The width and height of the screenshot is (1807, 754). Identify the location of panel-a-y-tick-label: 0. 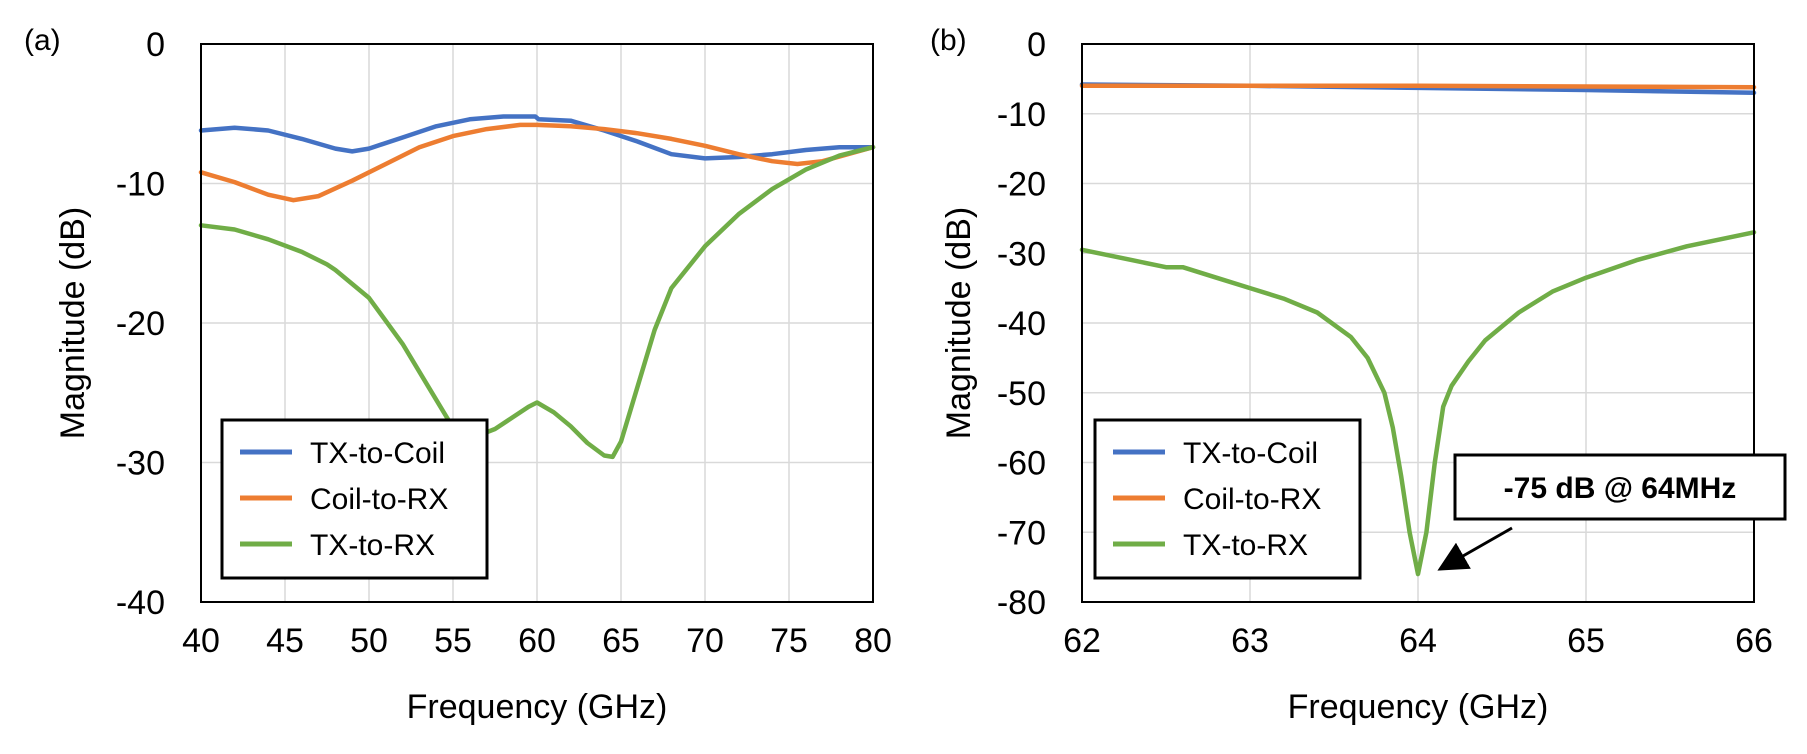
(155, 45).